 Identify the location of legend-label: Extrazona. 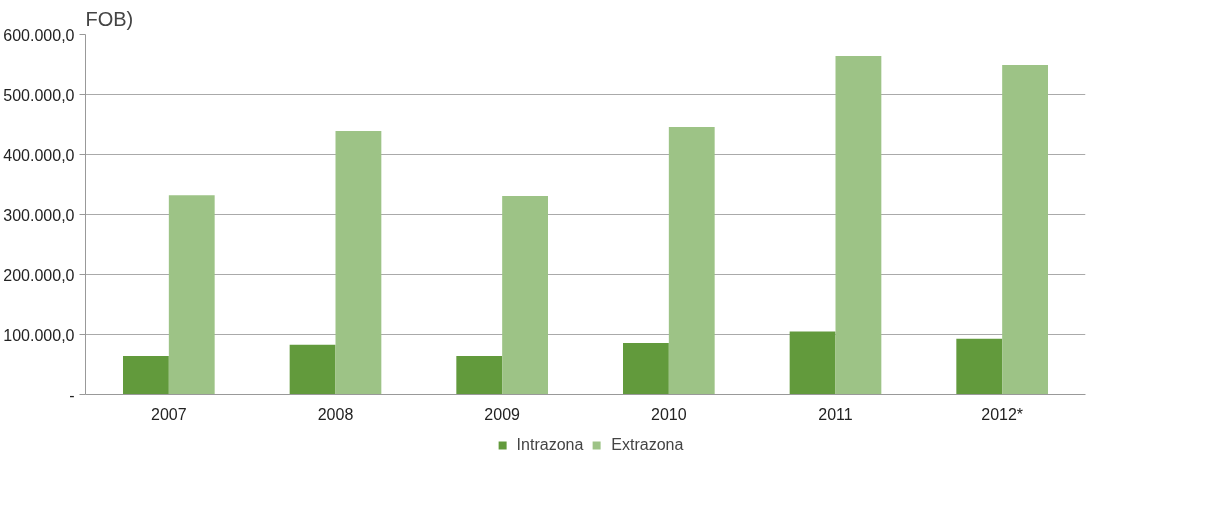
(647, 445).